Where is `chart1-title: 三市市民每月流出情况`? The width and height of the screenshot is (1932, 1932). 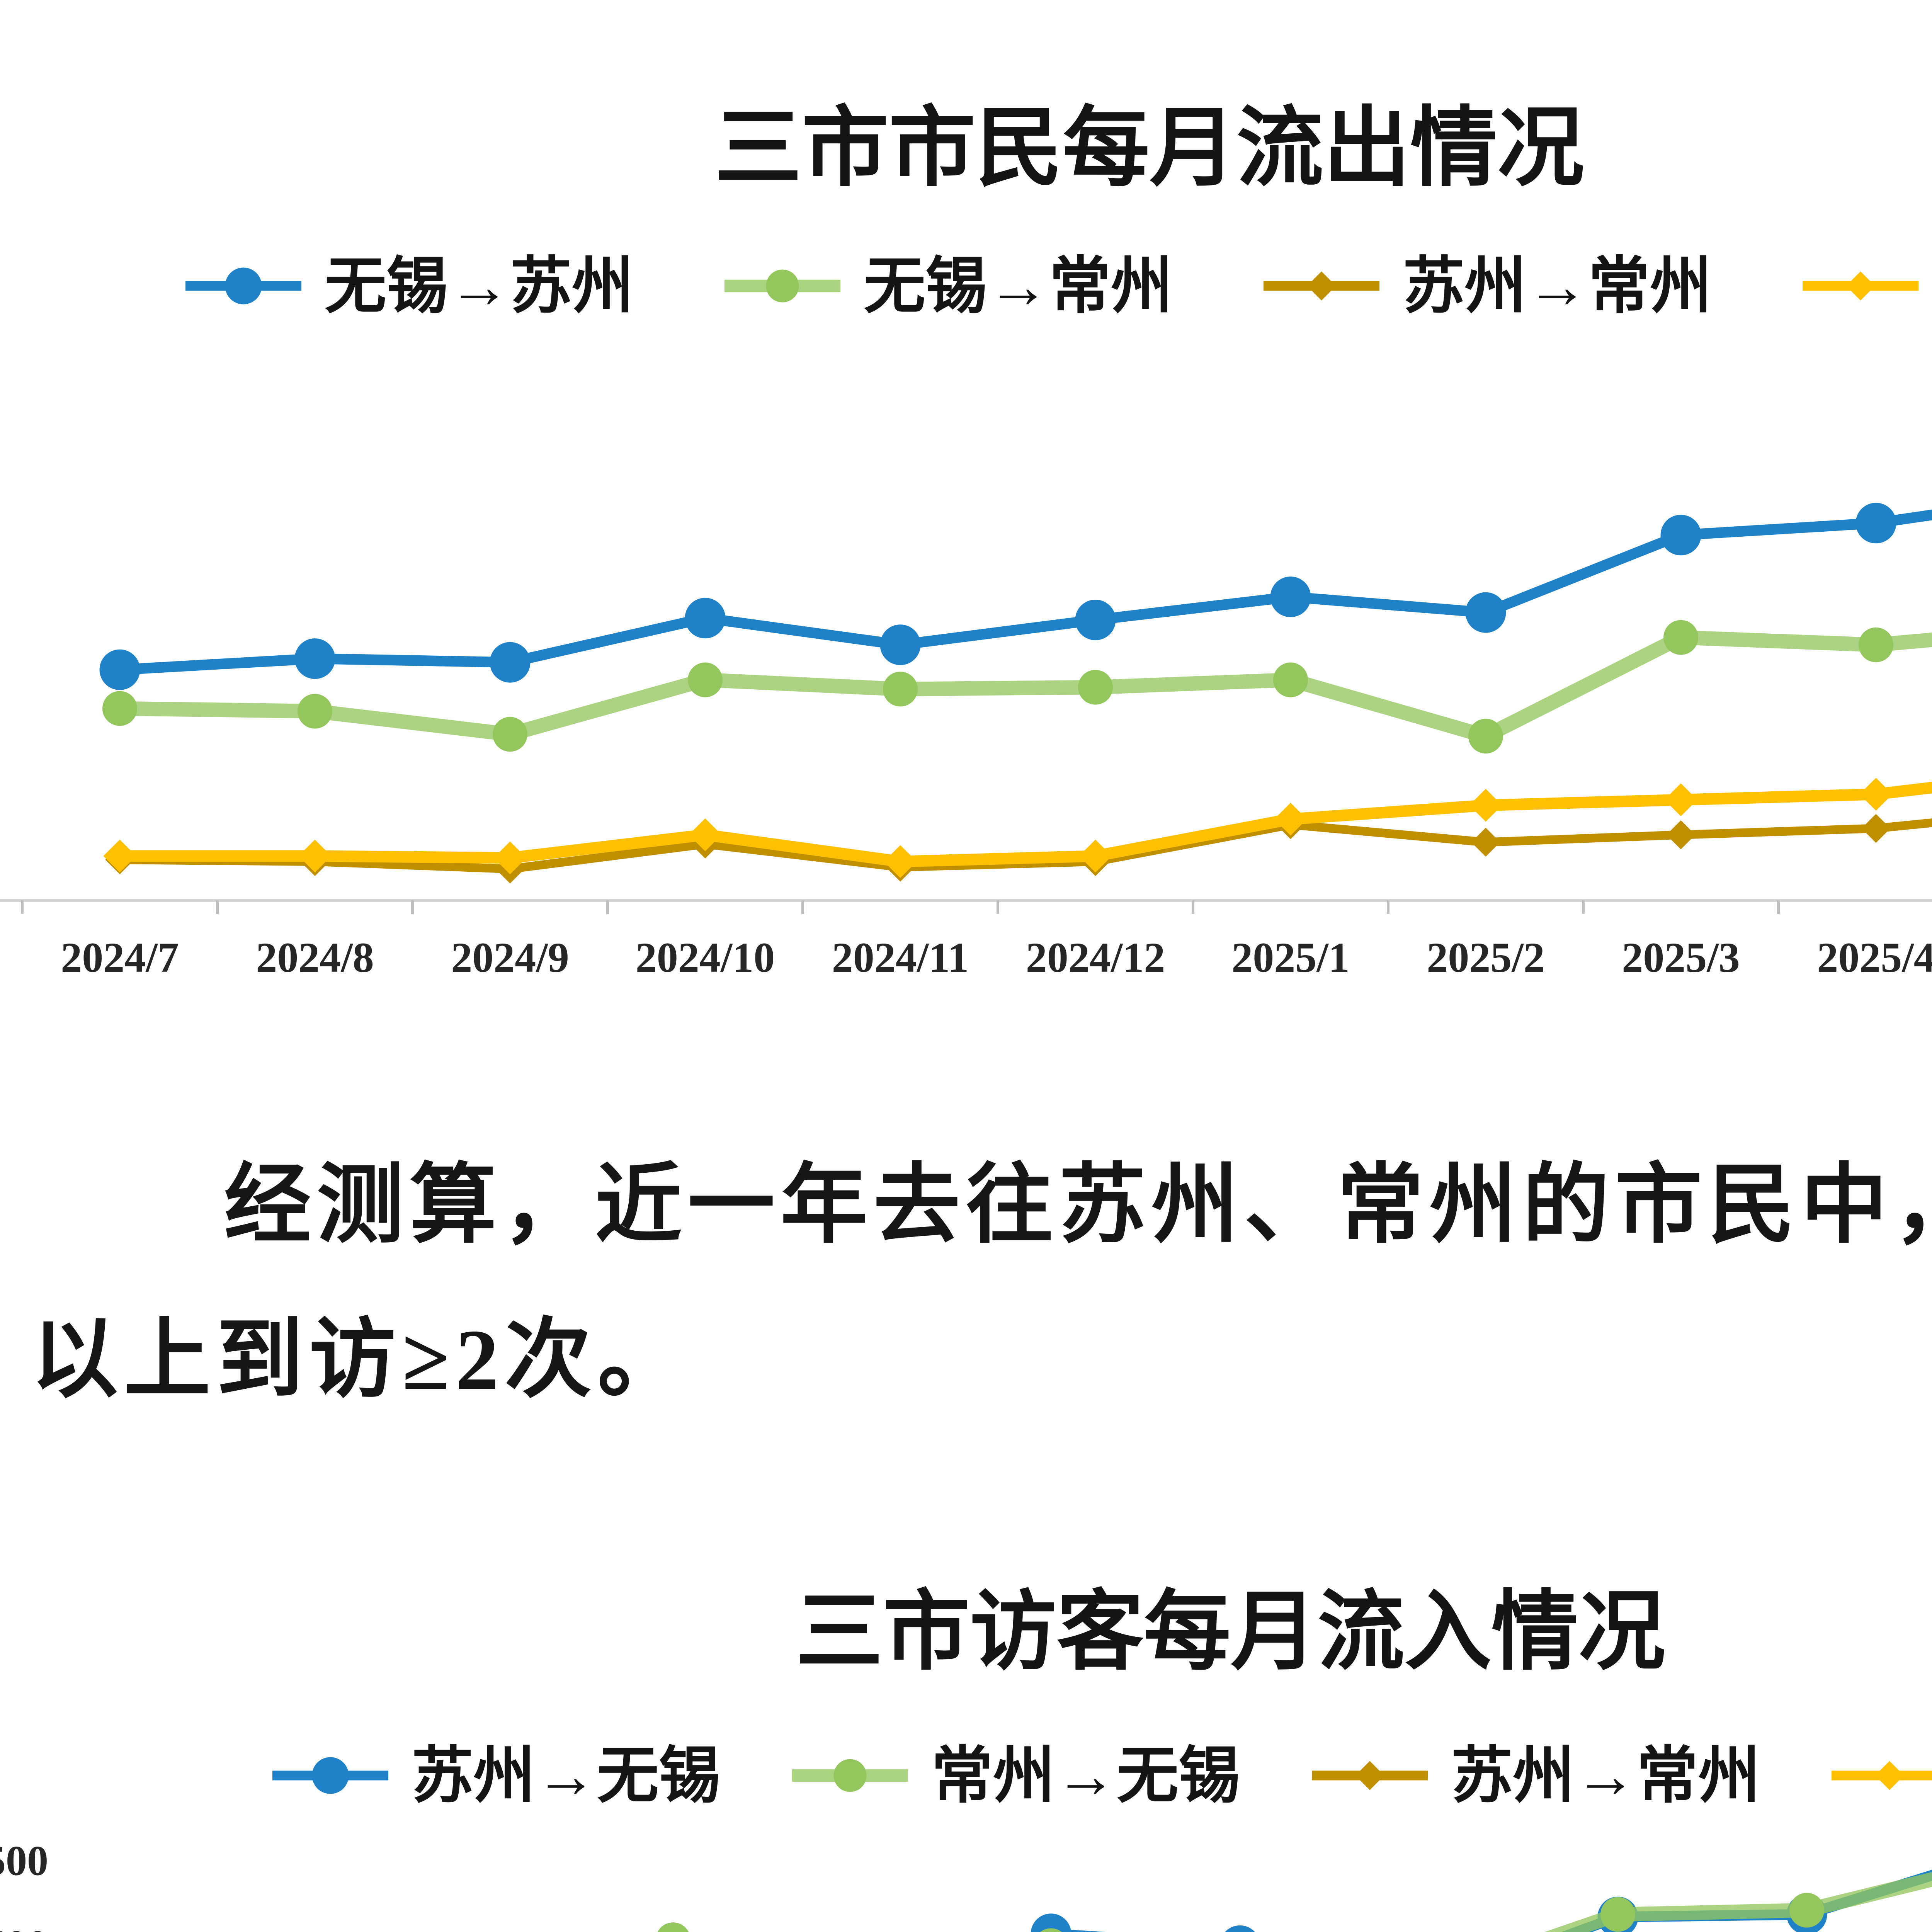 chart1-title: 三市市民每月流出情况 is located at coordinates (1149, 148).